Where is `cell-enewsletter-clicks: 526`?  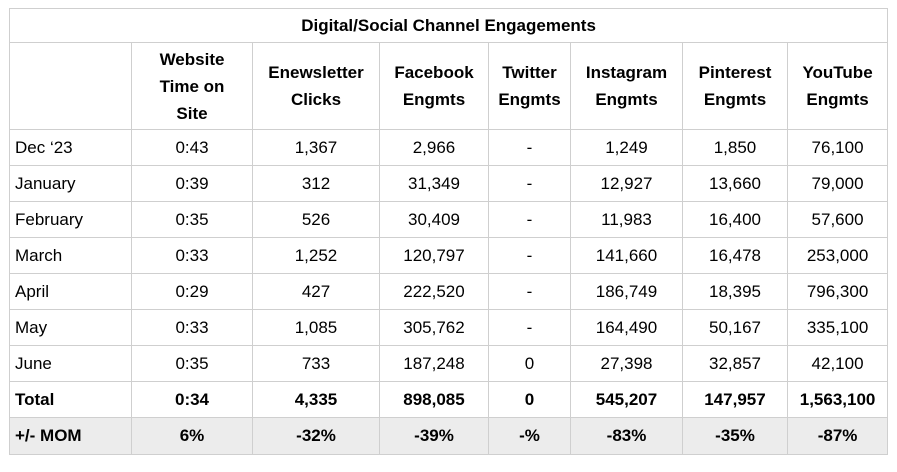 cell-enewsletter-clicks: 526 is located at coordinates (316, 219).